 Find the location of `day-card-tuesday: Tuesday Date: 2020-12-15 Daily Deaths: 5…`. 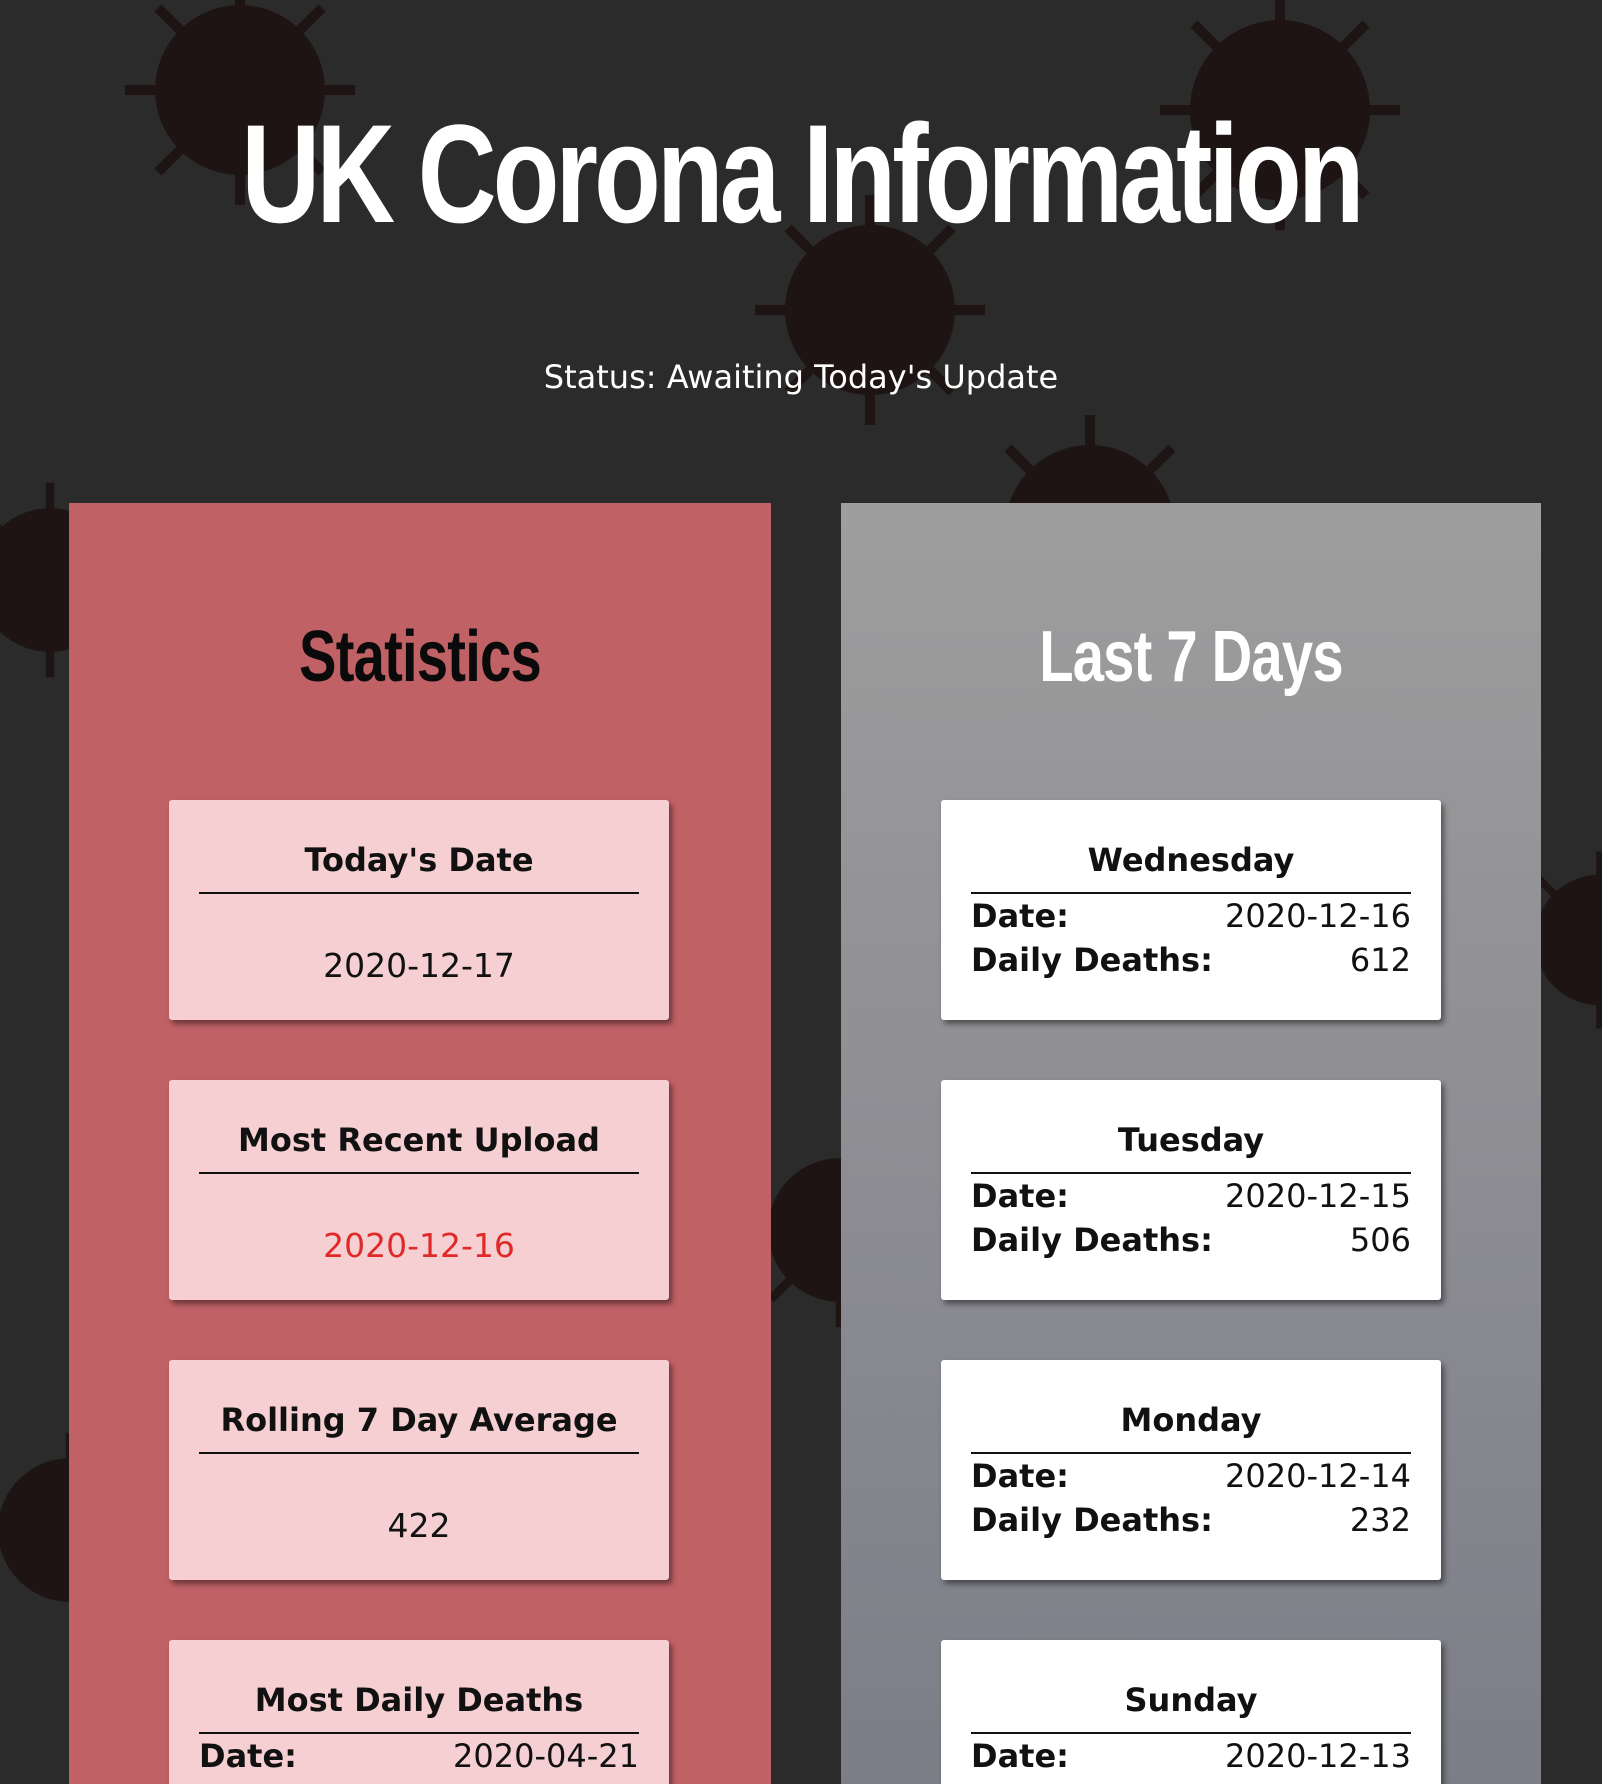

day-card-tuesday: Tuesday Date: 2020-12-15 Daily Deaths: 5… is located at coordinates (1191, 1190).